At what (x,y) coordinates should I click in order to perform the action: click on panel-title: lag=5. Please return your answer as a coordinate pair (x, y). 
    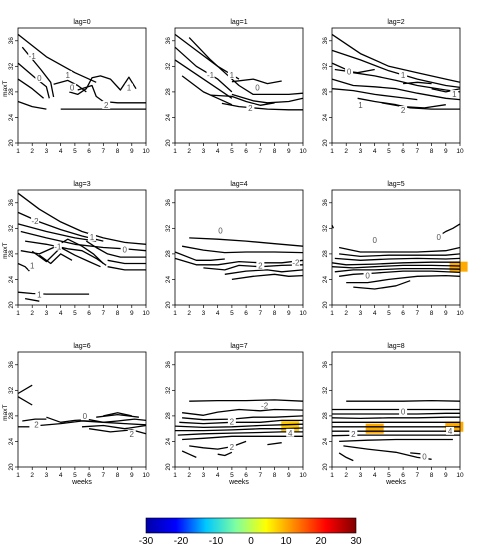
    Looking at the image, I should click on (395, 184).